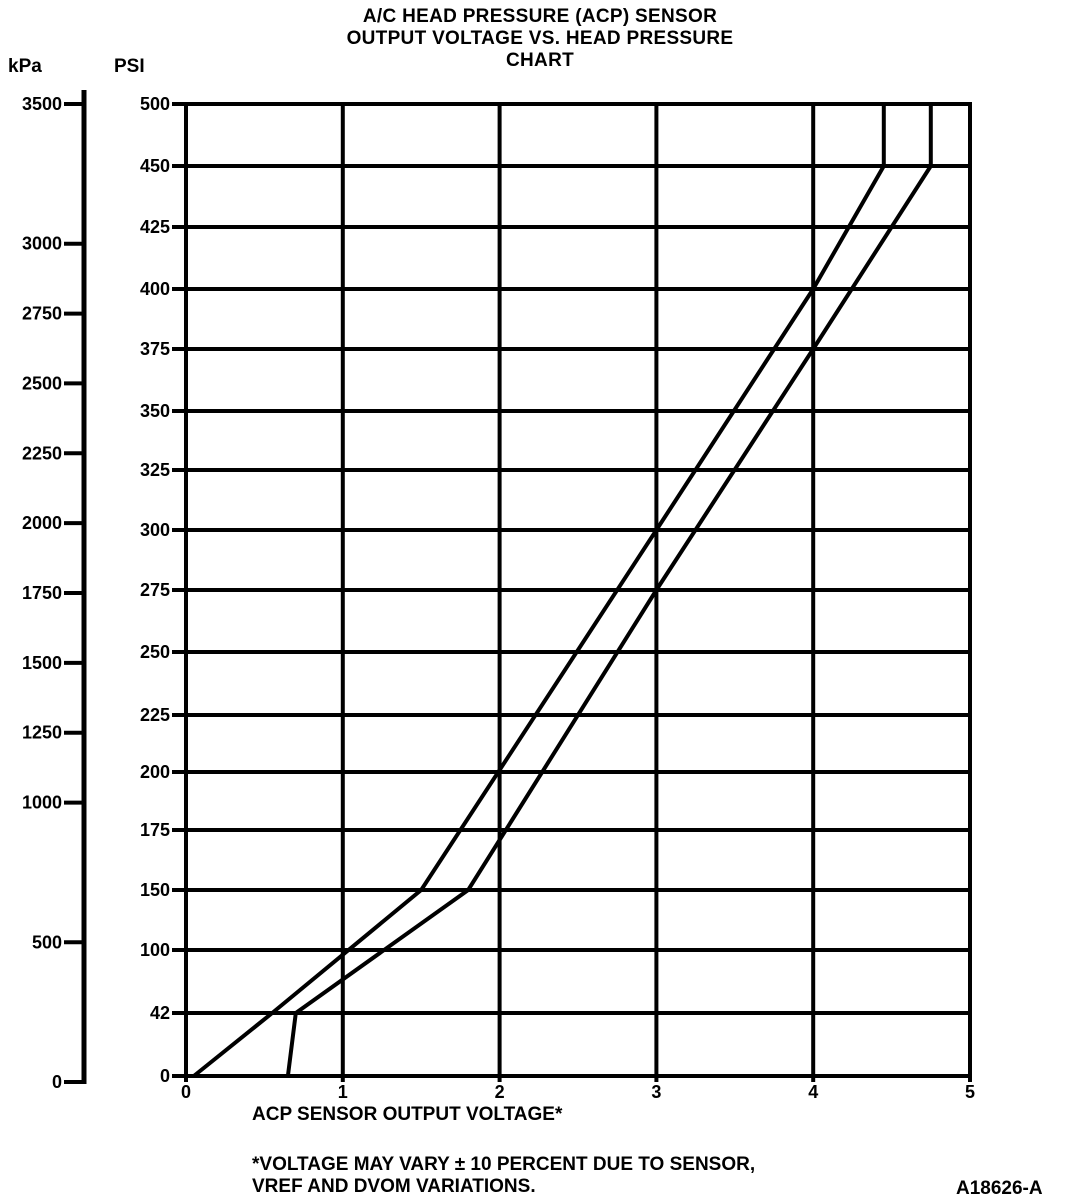  What do you see at coordinates (42, 453) in the screenshot?
I see `kpa-tick-label: 2250` at bounding box center [42, 453].